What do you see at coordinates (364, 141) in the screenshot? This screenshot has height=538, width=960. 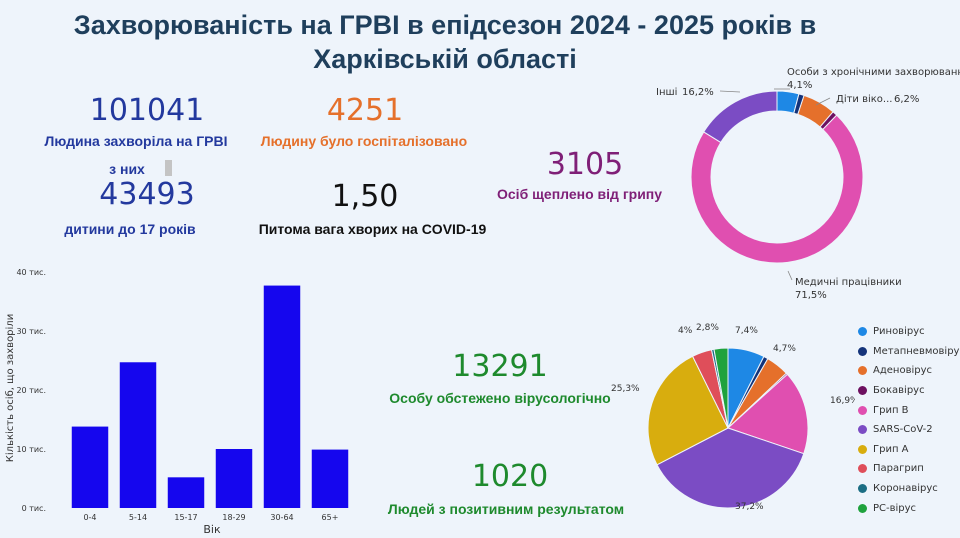 I see `hospitalized-label: Людину було госпіталізовано` at bounding box center [364, 141].